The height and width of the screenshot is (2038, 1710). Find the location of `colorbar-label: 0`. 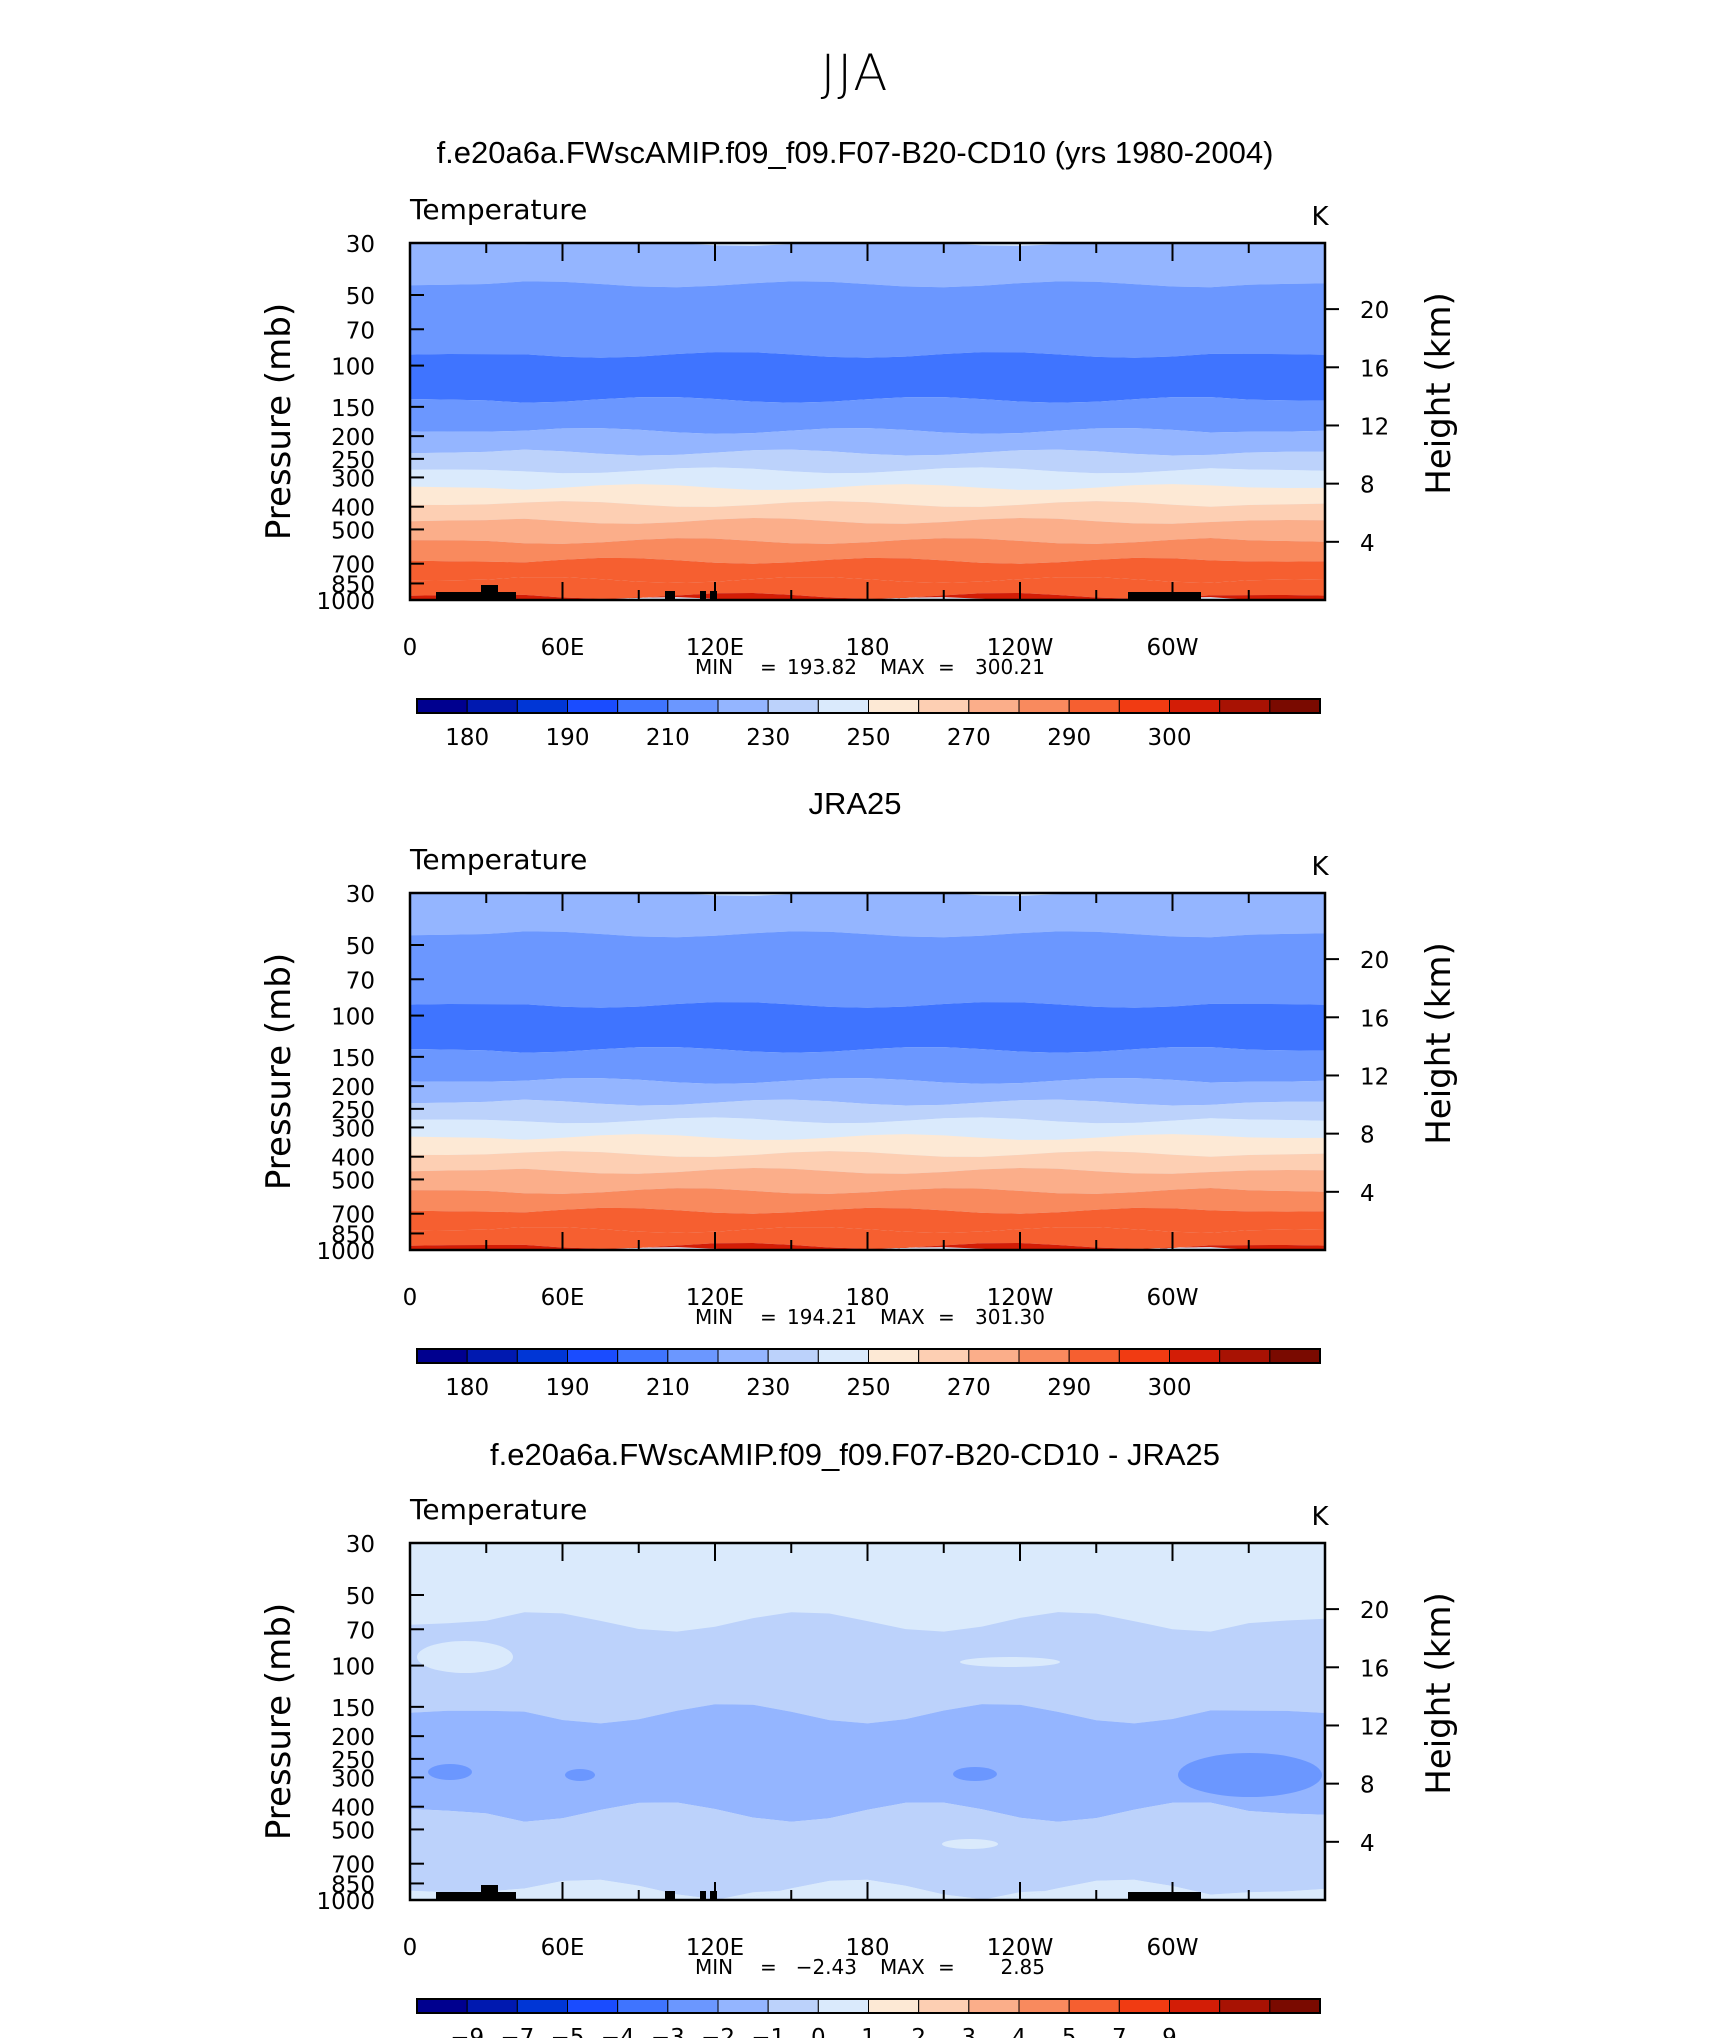

colorbar-label: 0 is located at coordinates (818, 2031).